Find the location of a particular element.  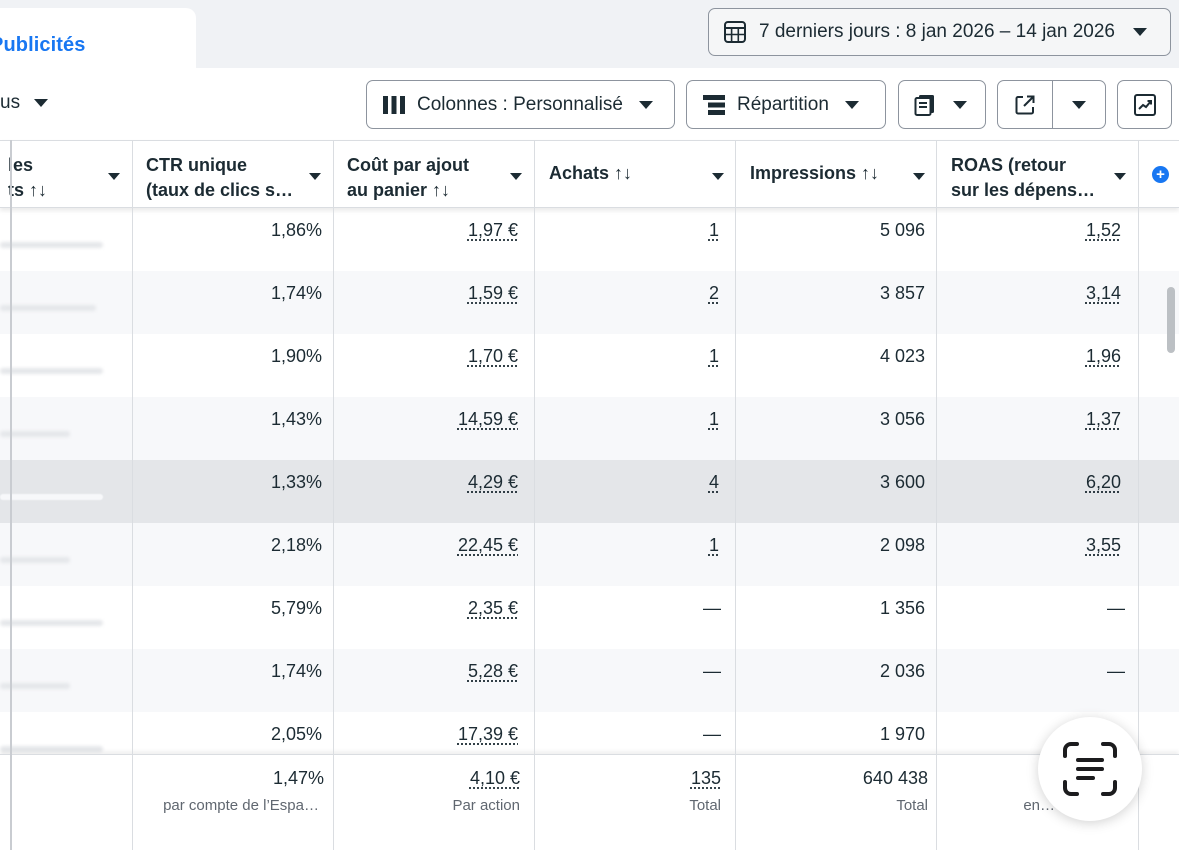

trend-chart-icon is located at coordinates (1144, 104).